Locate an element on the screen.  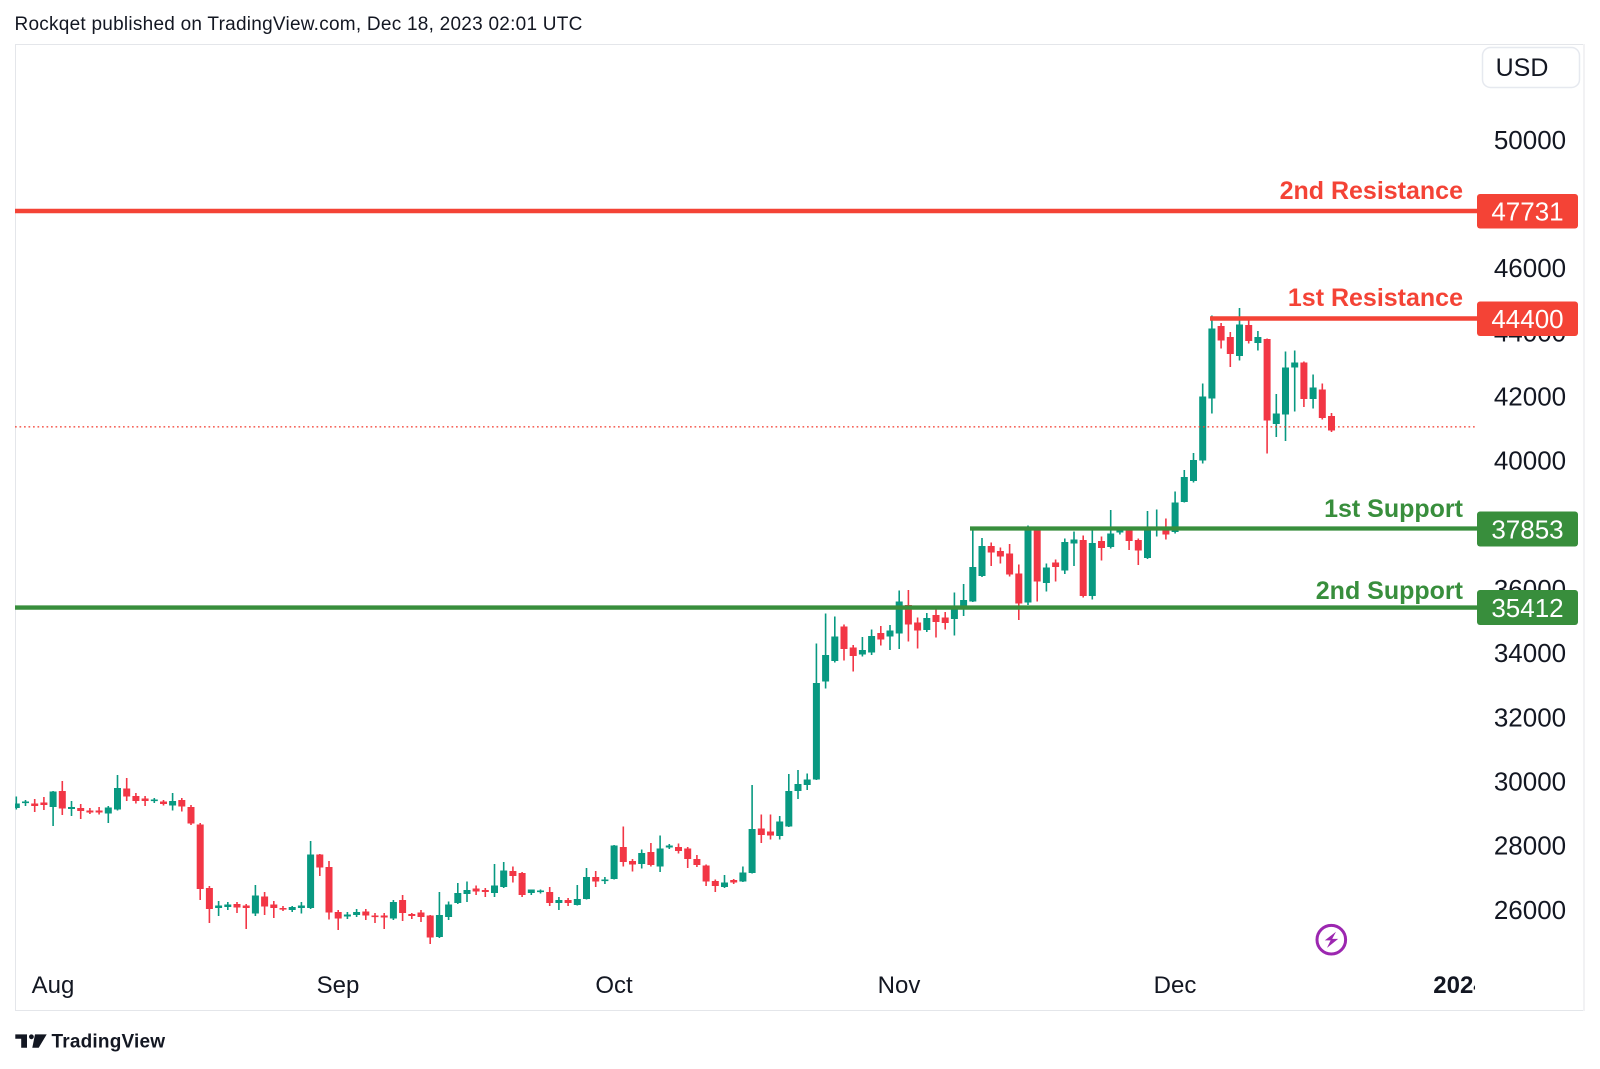
svg-text: 1st Resistance is located at coordinates (1375, 298).